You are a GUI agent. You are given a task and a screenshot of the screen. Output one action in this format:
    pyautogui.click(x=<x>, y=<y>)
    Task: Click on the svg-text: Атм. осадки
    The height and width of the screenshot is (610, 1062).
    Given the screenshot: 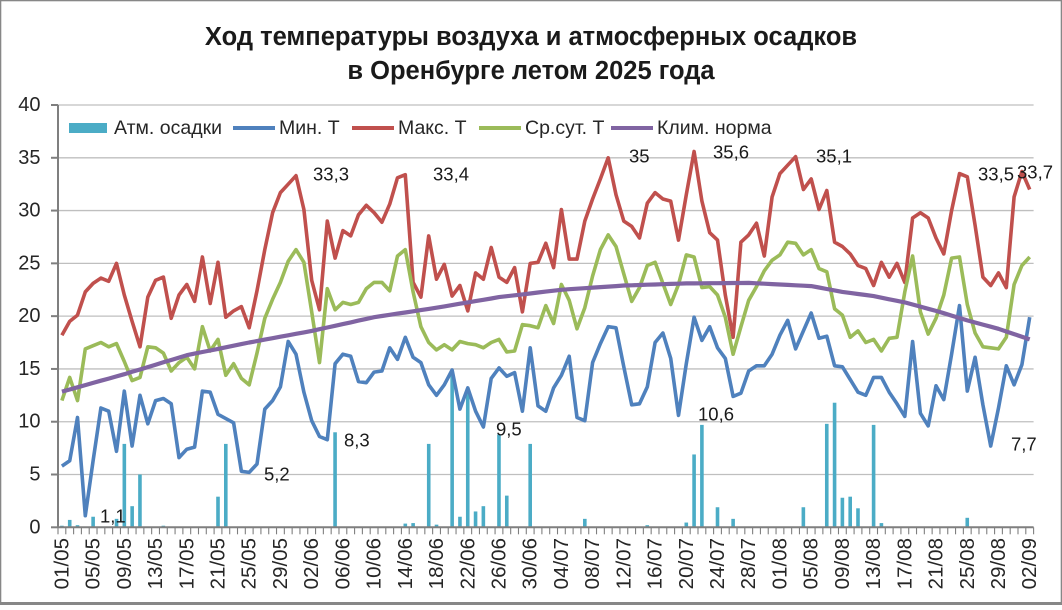 What is the action you would take?
    pyautogui.click(x=168, y=128)
    